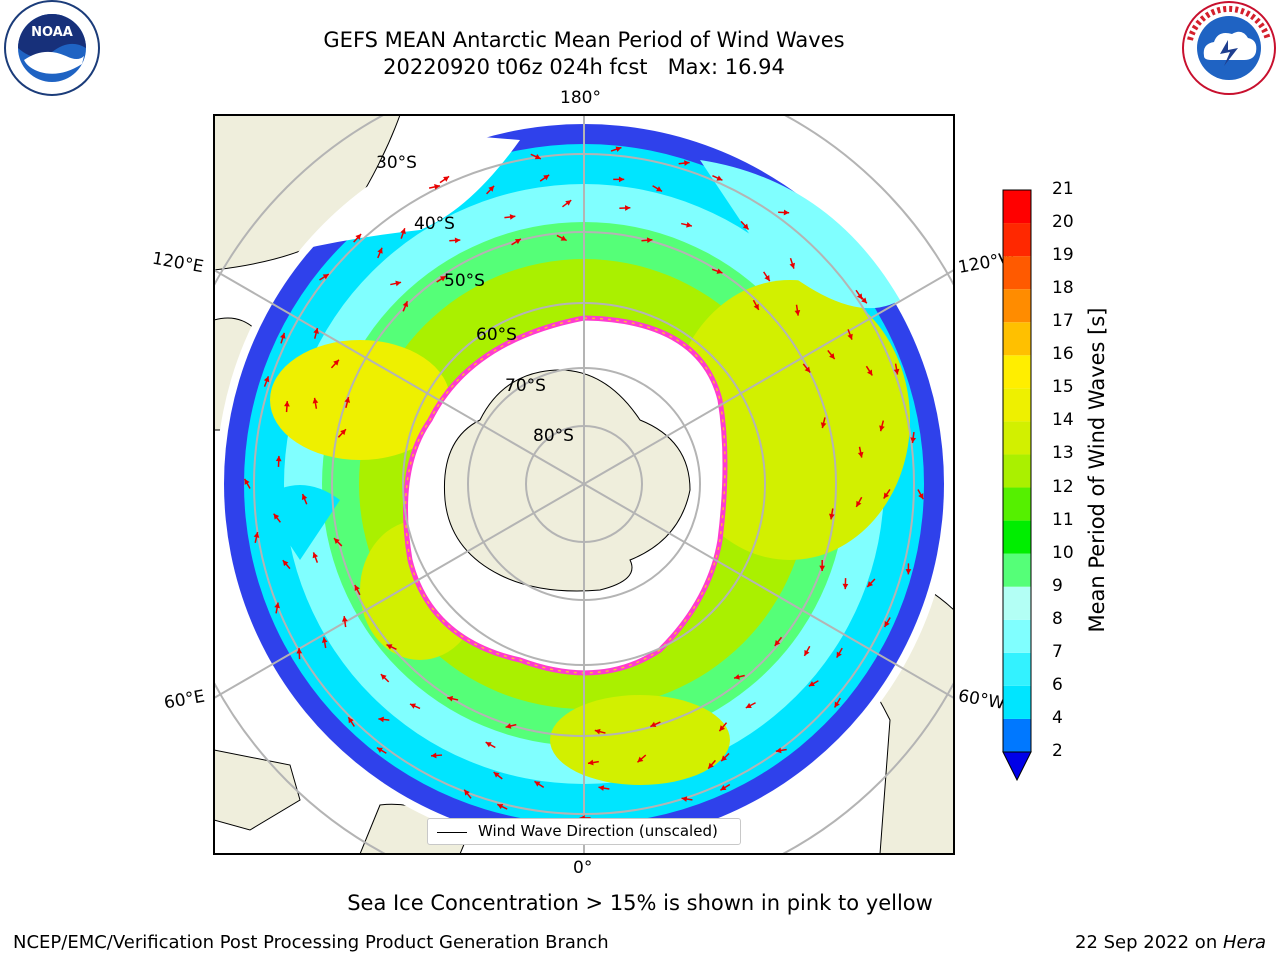  Describe the element at coordinates (1063, 354) in the screenshot. I see `colorbar-tick-label: 16` at that location.